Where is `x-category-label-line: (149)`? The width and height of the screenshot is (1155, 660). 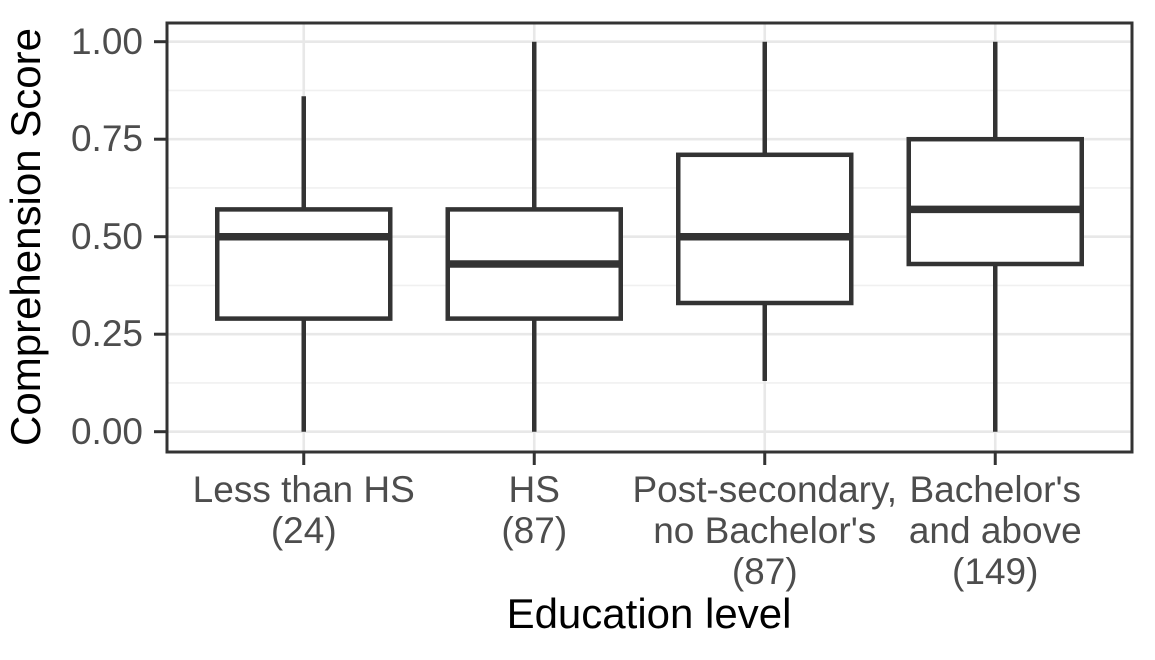
x-category-label-line: (149) is located at coordinates (995, 571).